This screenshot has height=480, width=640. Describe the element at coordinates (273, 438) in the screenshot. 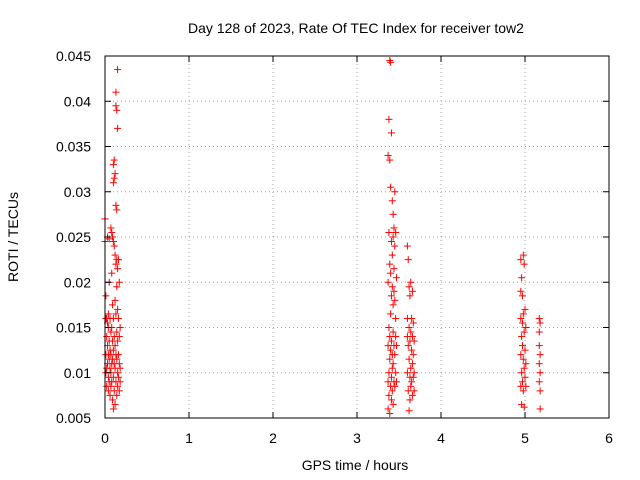

I see `x-tick-label: 2` at that location.